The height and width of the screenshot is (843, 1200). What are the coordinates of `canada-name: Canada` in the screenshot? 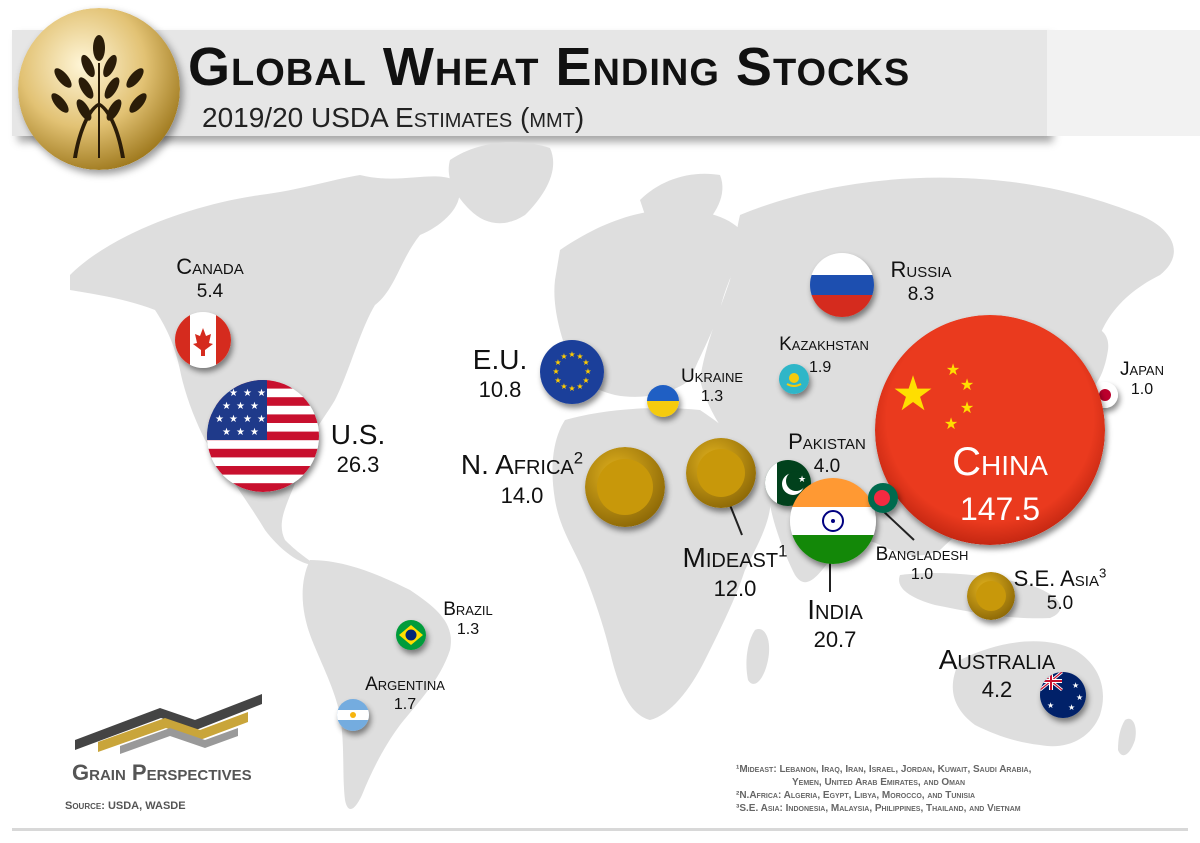 It's located at (210, 266).